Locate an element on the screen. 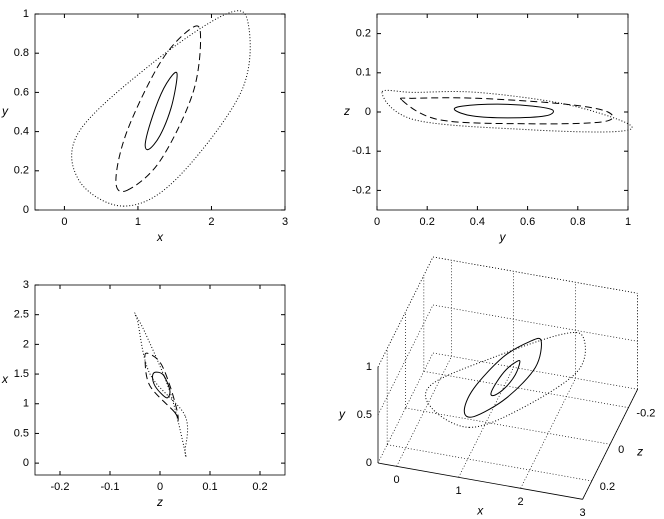 This screenshot has height=519, width=664. y-tick-label: 0.4 is located at coordinates (21, 132).